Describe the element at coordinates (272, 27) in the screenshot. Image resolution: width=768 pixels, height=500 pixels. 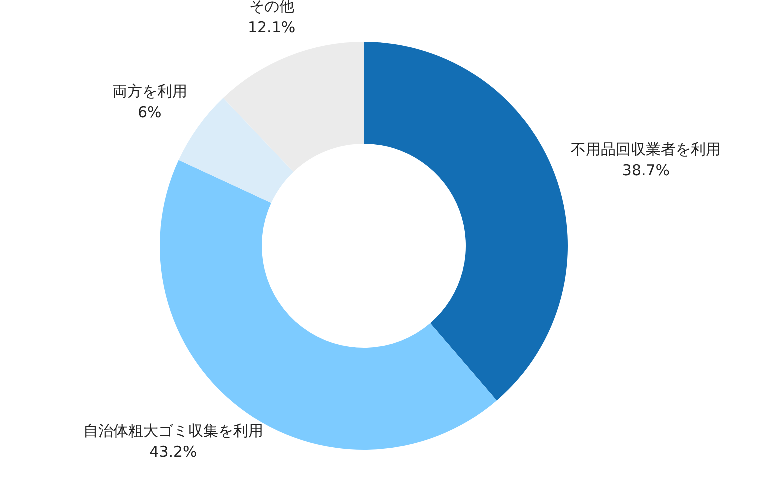
I see `data-label: 12.1%` at that location.